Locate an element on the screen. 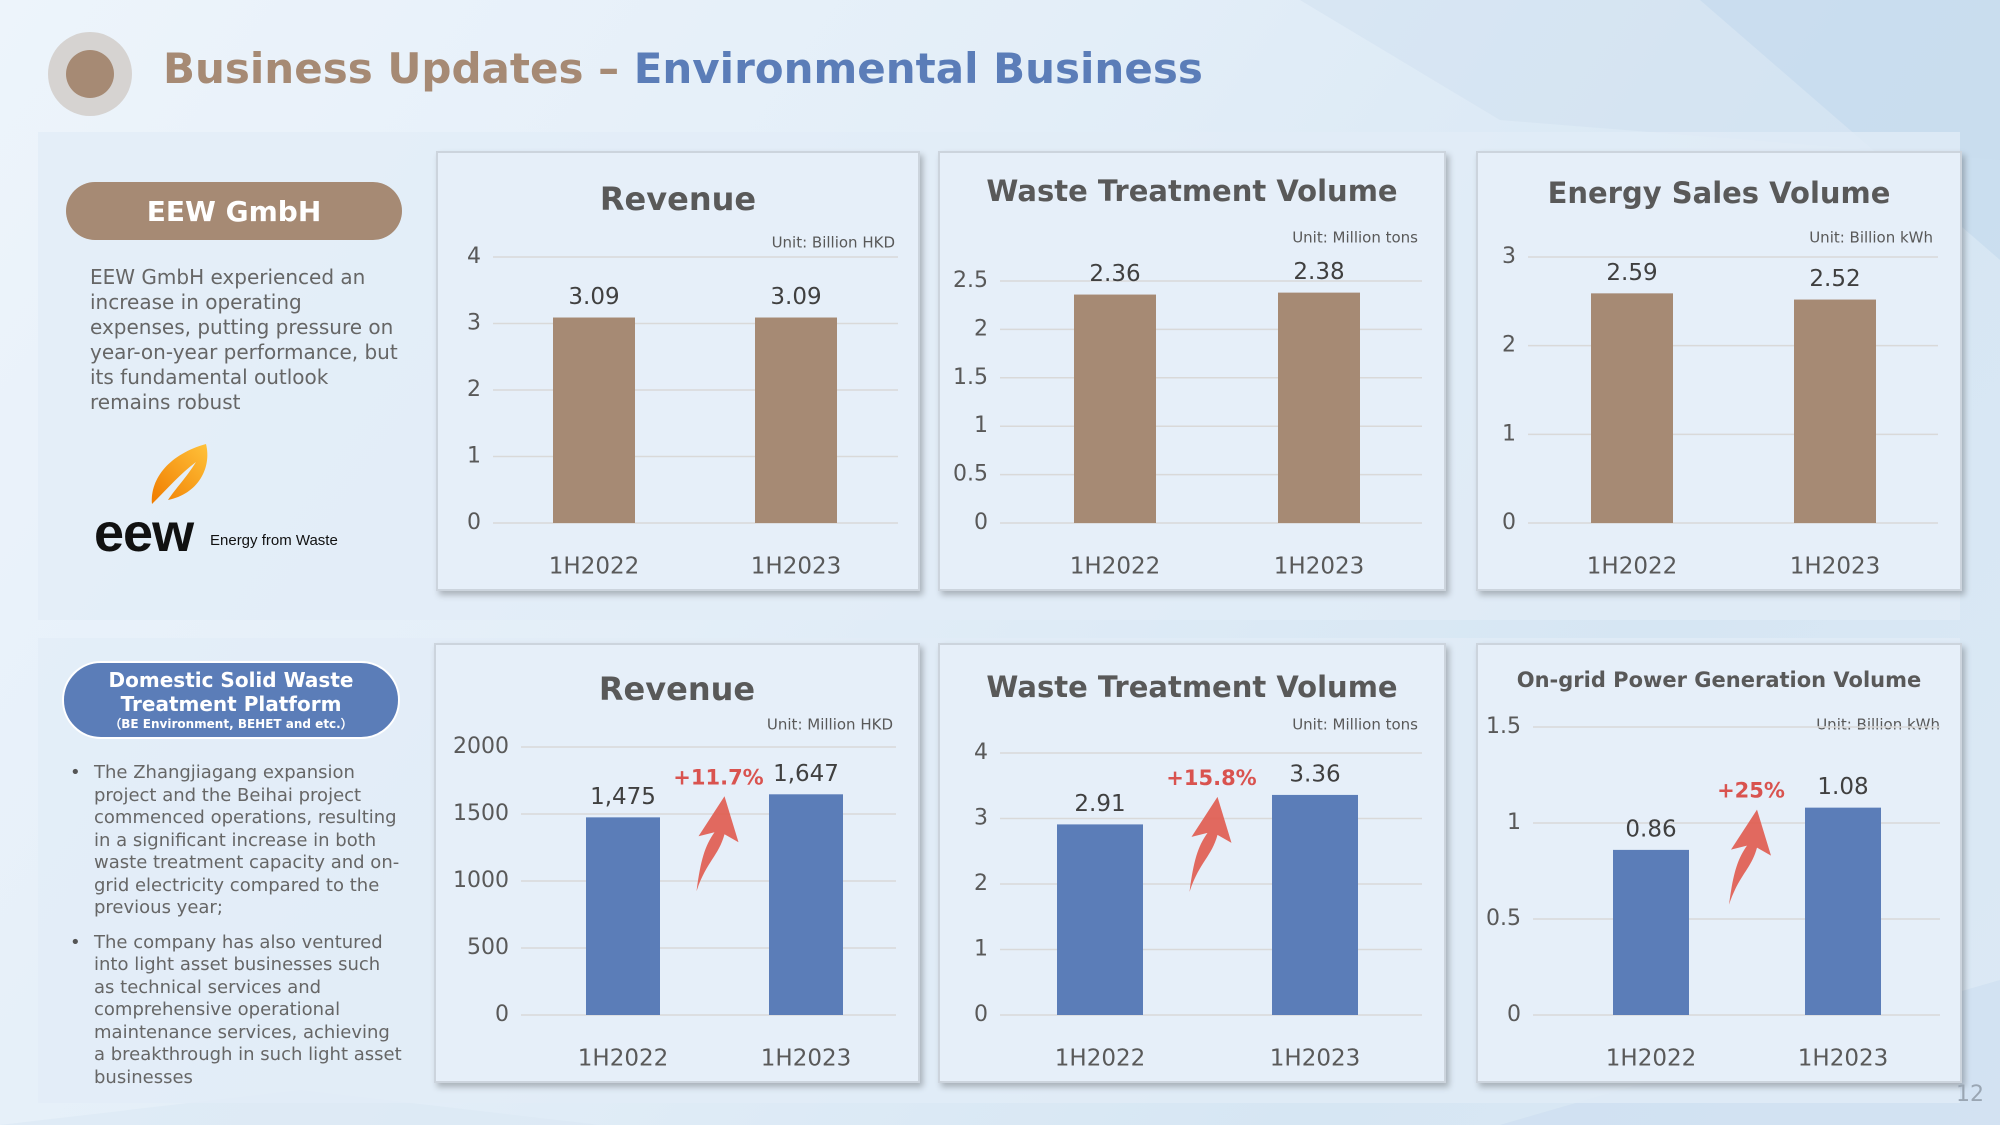 The width and height of the screenshot is (2000, 1125). header-bullet-icon is located at coordinates (90, 74).